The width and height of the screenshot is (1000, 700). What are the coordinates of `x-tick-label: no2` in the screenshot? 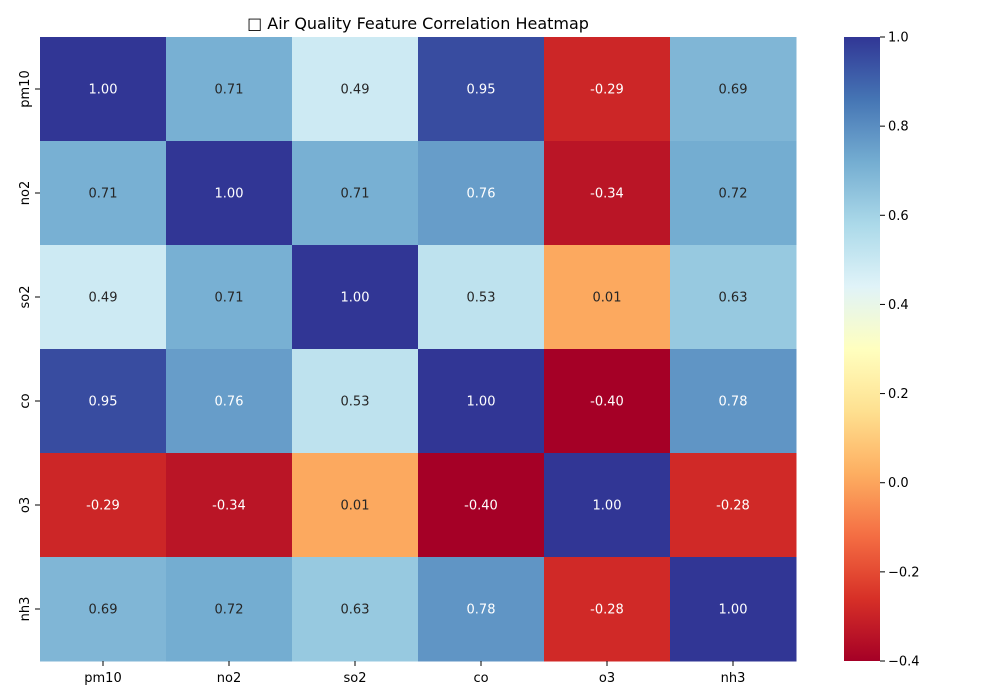 It's located at (229, 678).